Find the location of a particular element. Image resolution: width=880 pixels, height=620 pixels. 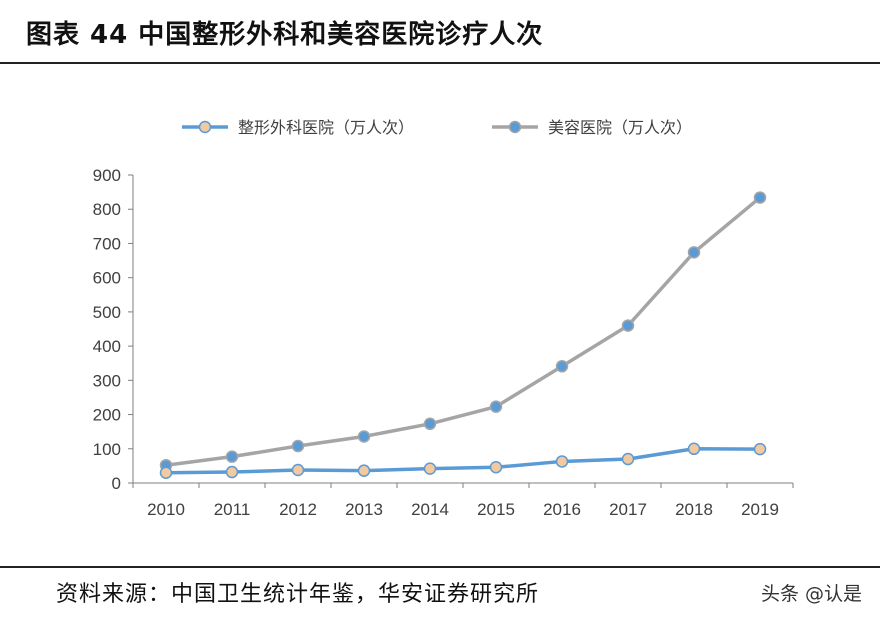

x-tick-label: 2015 is located at coordinates (496, 509).